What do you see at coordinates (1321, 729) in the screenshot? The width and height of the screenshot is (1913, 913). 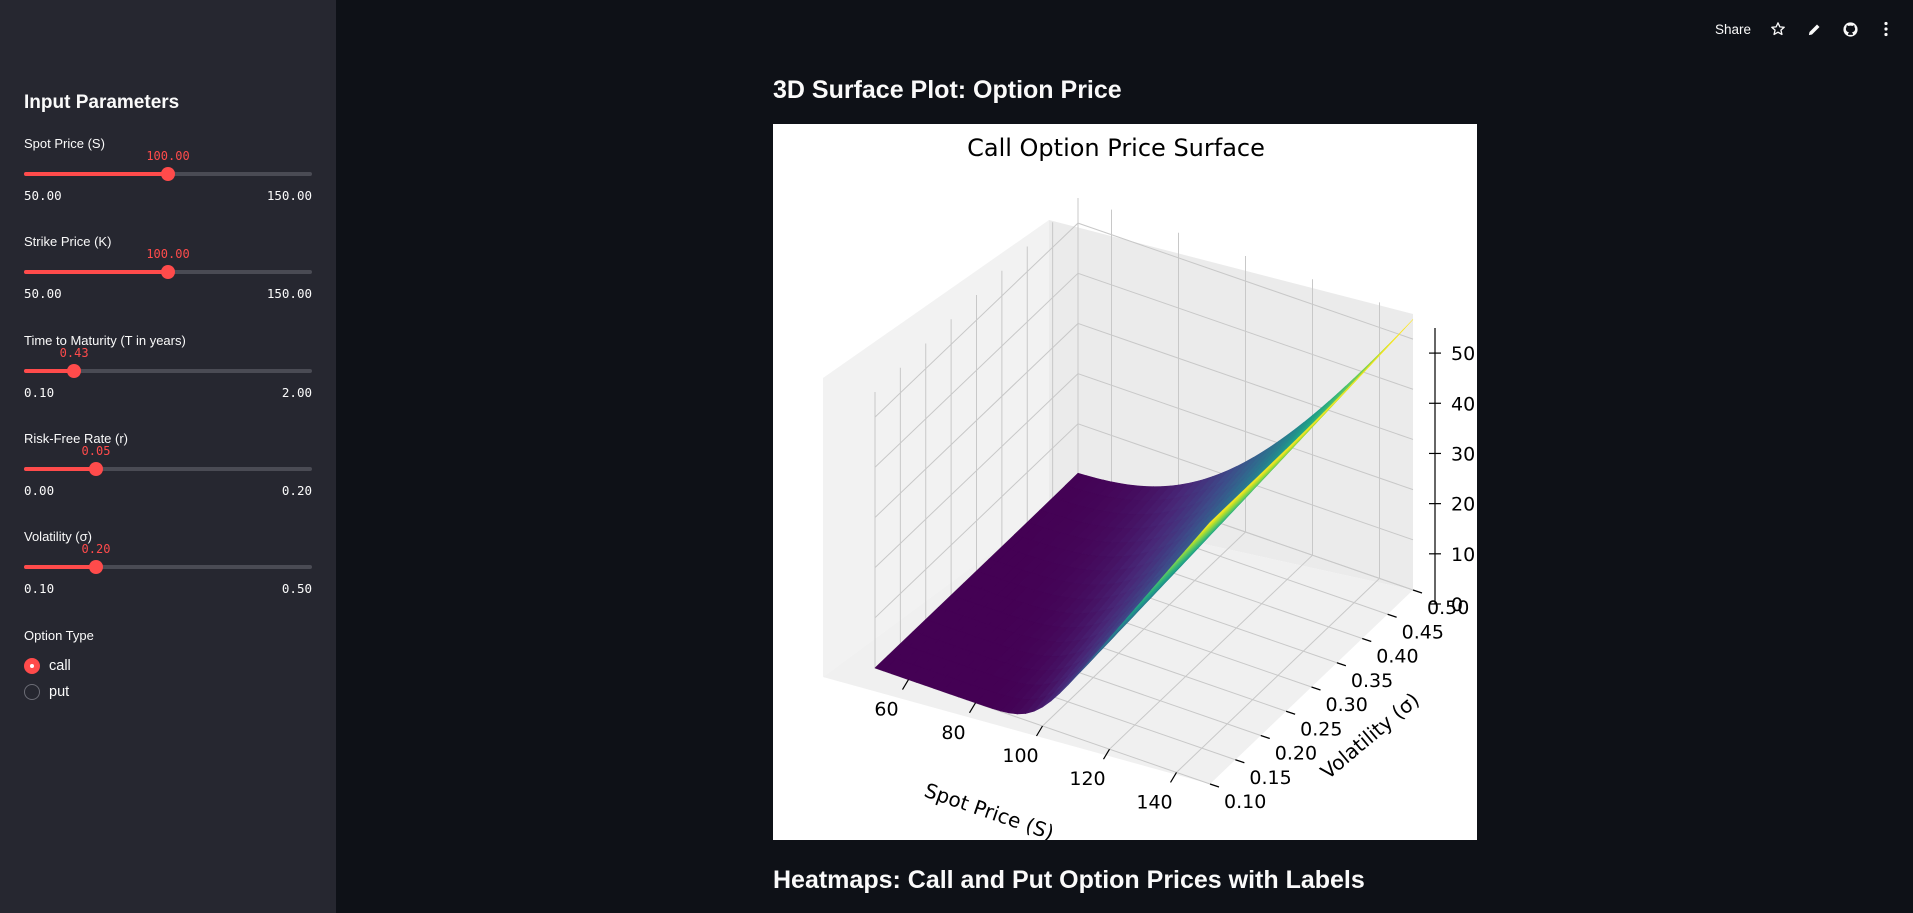 I see `y-tick-label: 0.25` at bounding box center [1321, 729].